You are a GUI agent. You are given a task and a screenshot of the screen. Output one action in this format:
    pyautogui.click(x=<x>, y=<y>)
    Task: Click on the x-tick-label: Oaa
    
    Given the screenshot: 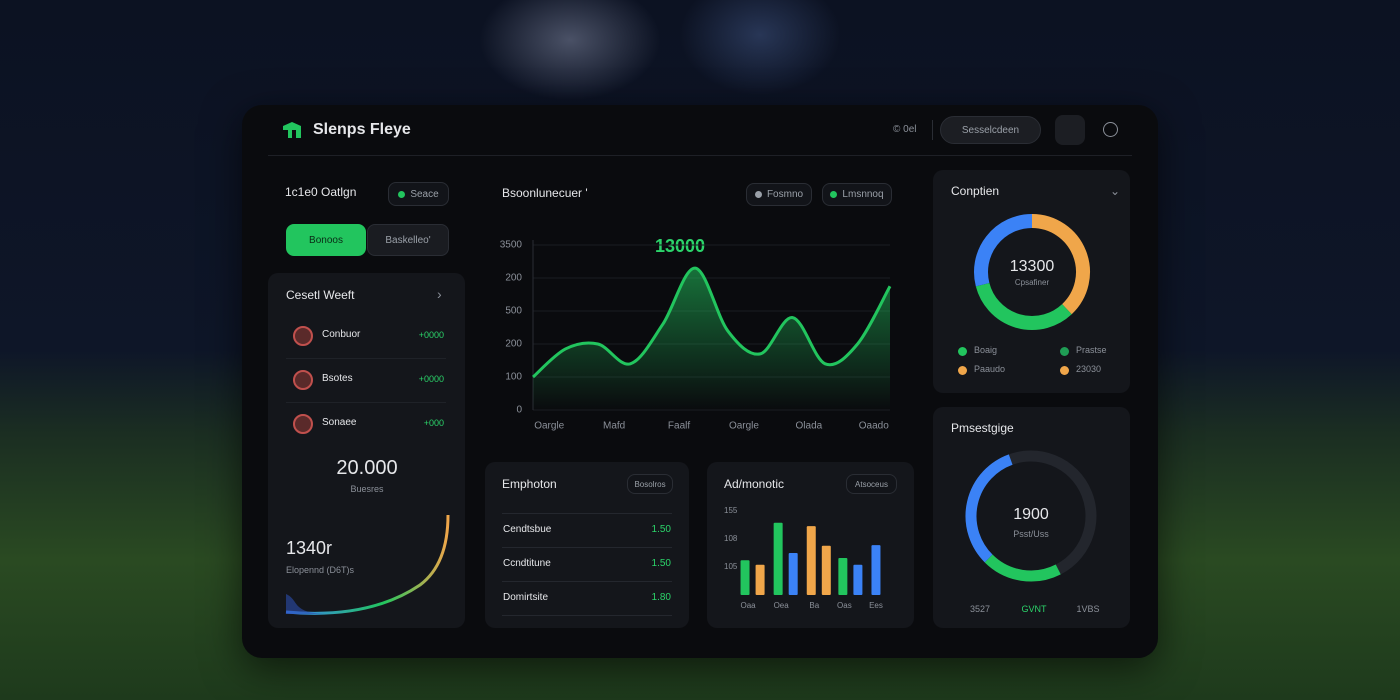 What is the action you would take?
    pyautogui.click(x=748, y=605)
    